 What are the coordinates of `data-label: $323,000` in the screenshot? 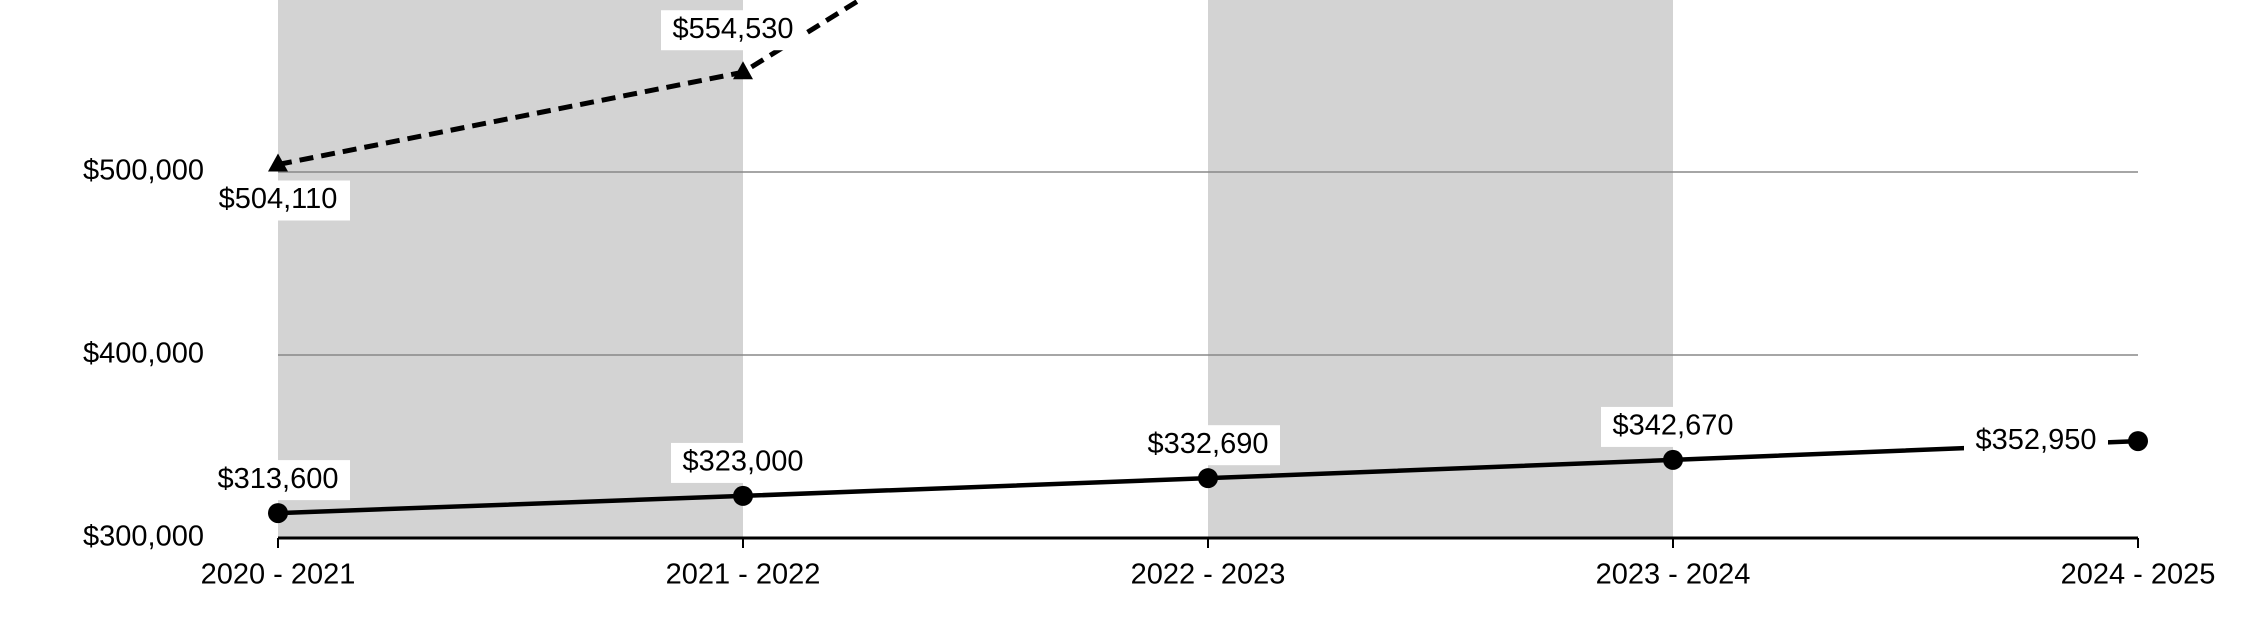 It's located at (743, 462).